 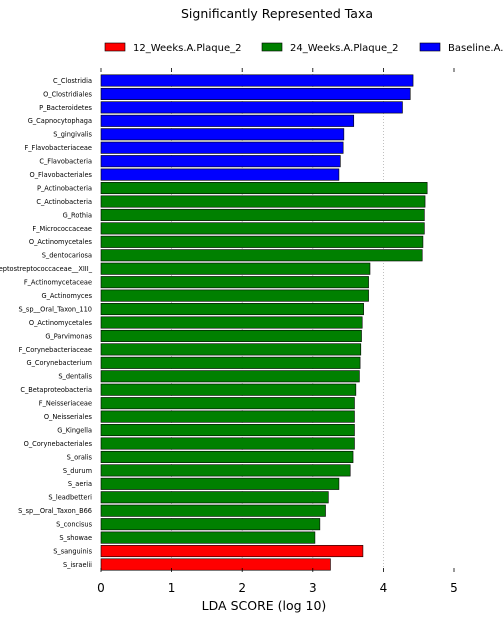 I want to click on category-label: O_Flavobacteriales, so click(x=61, y=175).